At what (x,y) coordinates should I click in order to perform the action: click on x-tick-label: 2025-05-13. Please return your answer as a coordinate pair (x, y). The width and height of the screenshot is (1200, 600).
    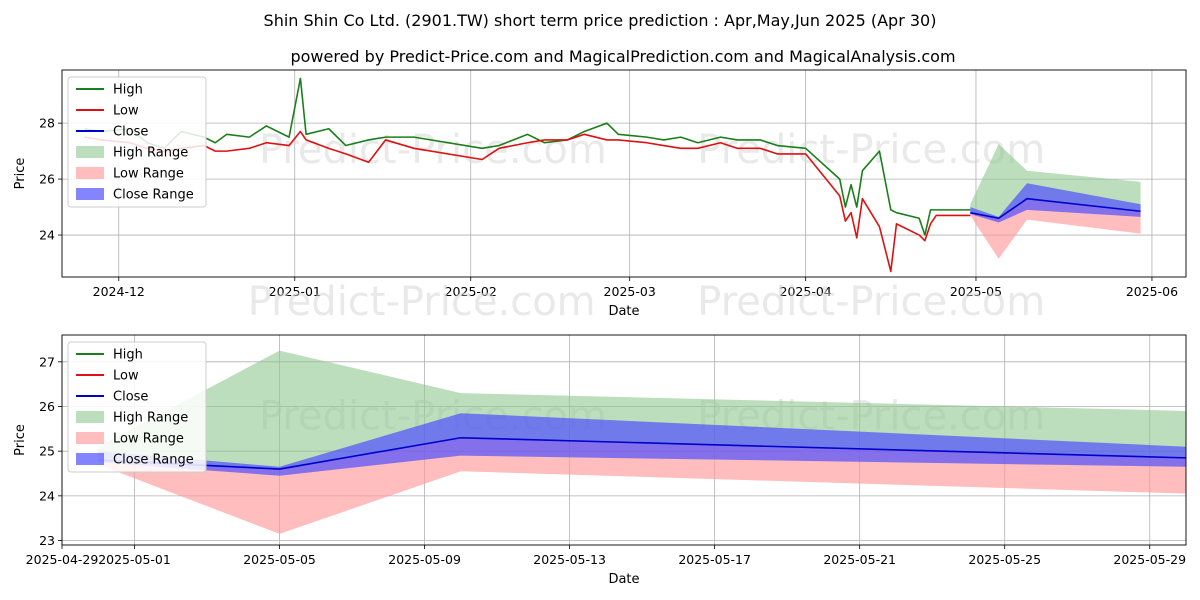
    Looking at the image, I should click on (569, 559).